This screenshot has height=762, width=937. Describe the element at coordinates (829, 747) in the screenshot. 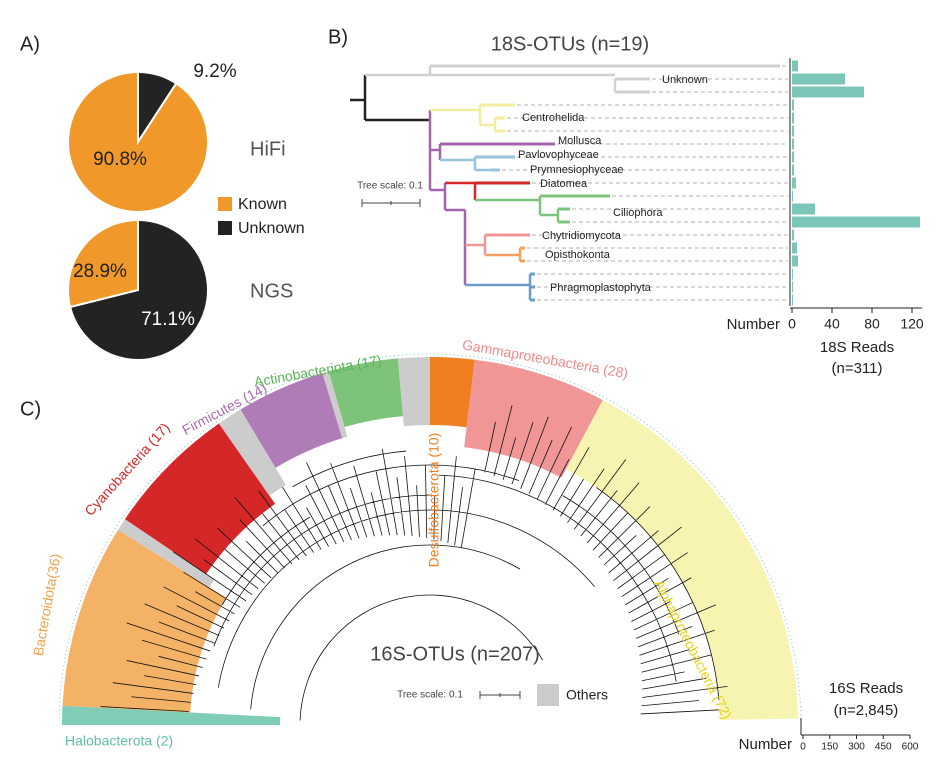

I see `x-tick-label: 150` at that location.